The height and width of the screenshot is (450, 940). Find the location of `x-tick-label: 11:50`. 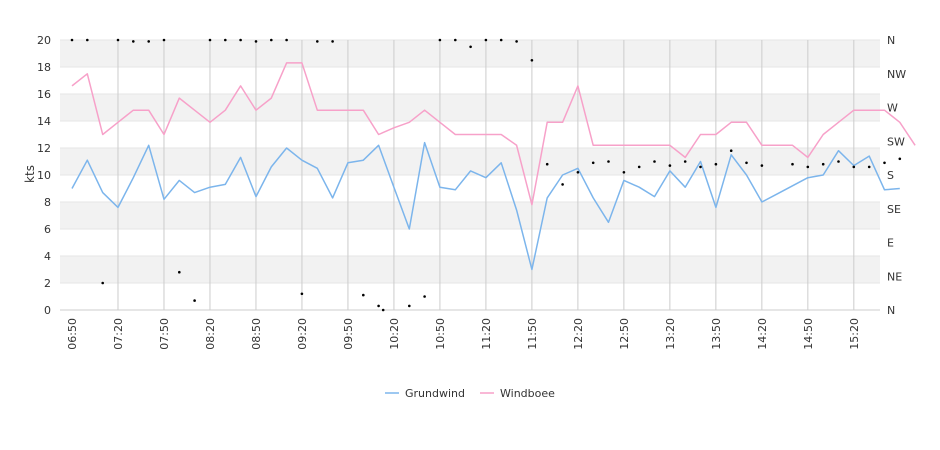

x-tick-label: 11:50 is located at coordinates (532, 334).